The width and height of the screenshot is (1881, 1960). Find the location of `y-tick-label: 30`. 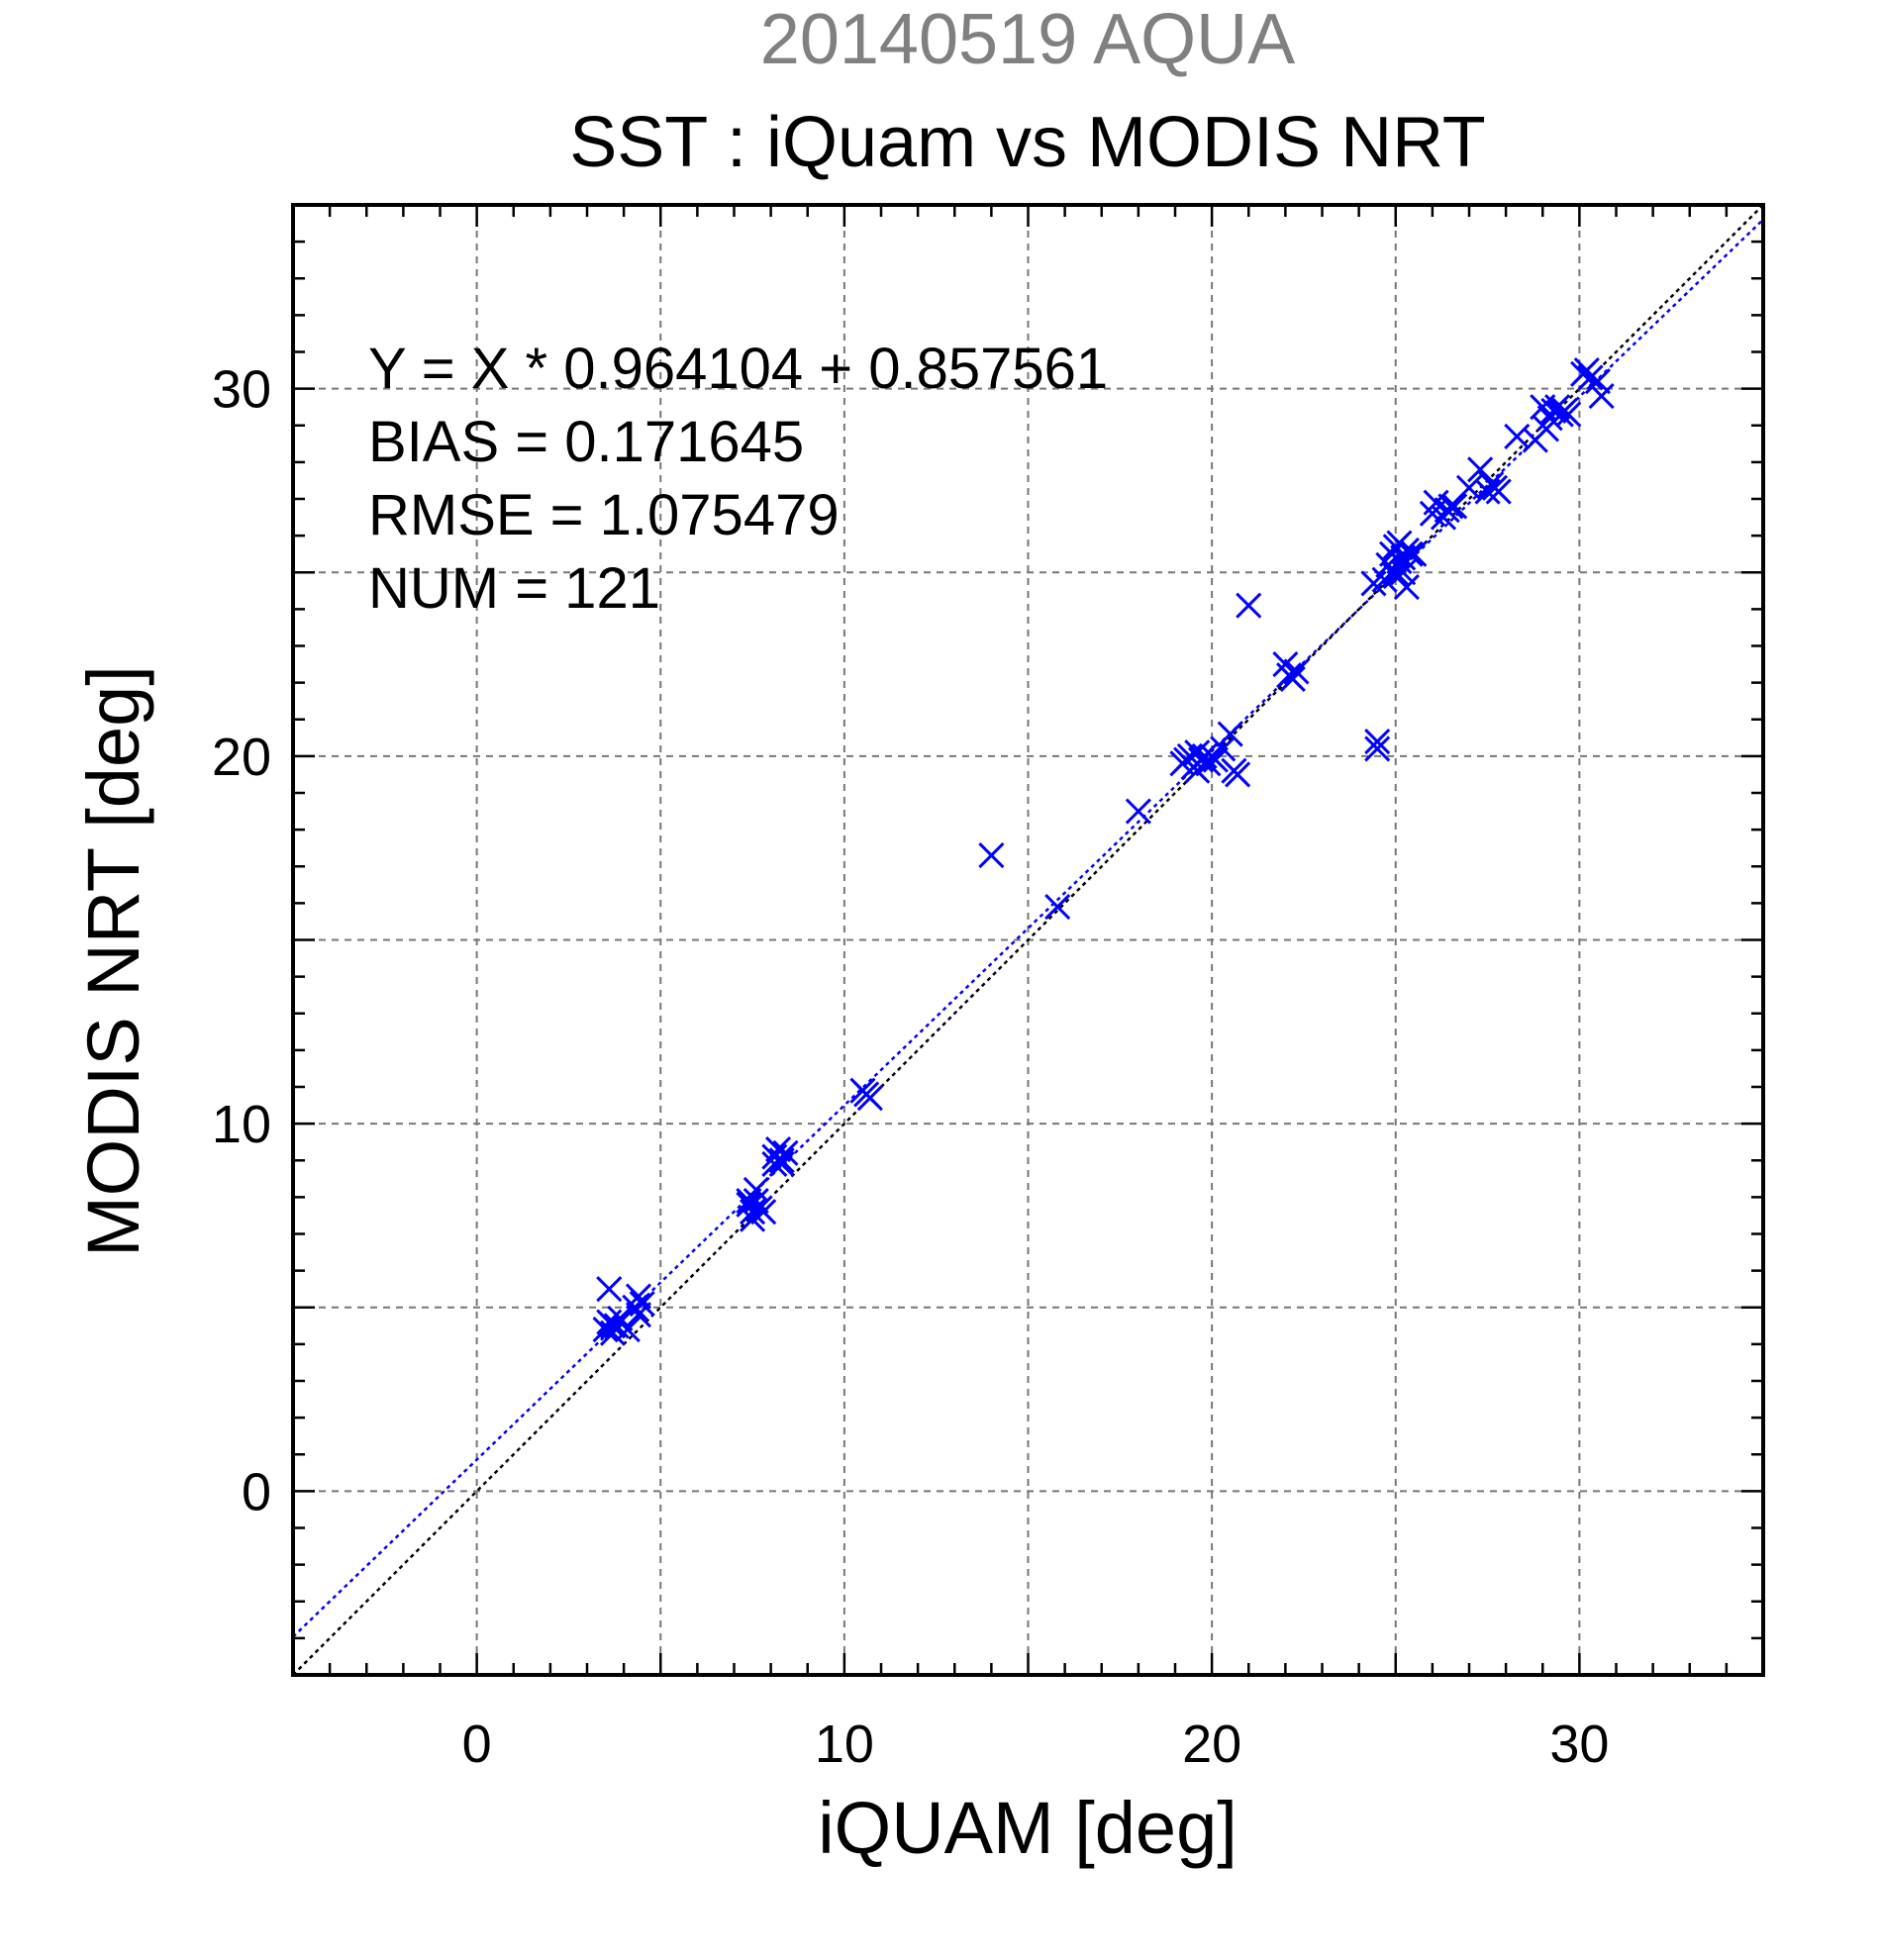

y-tick-label: 30 is located at coordinates (242, 390).